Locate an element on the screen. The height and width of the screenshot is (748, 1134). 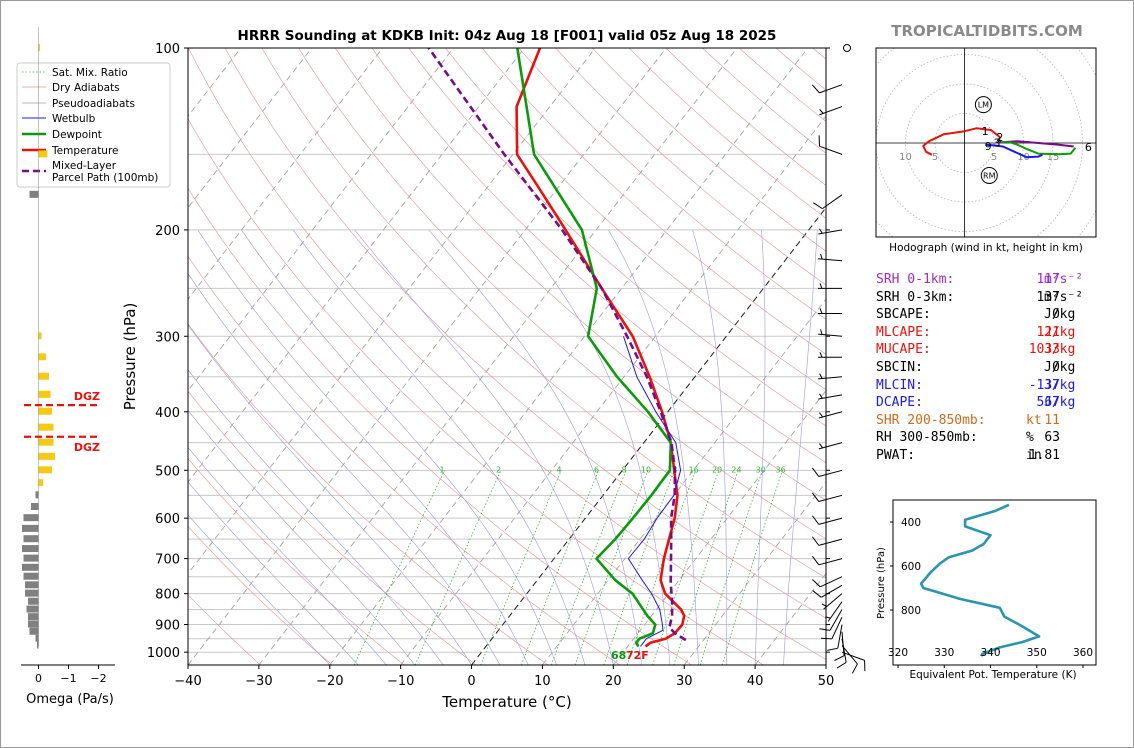
x-tick-label: −30 is located at coordinates (258, 681).